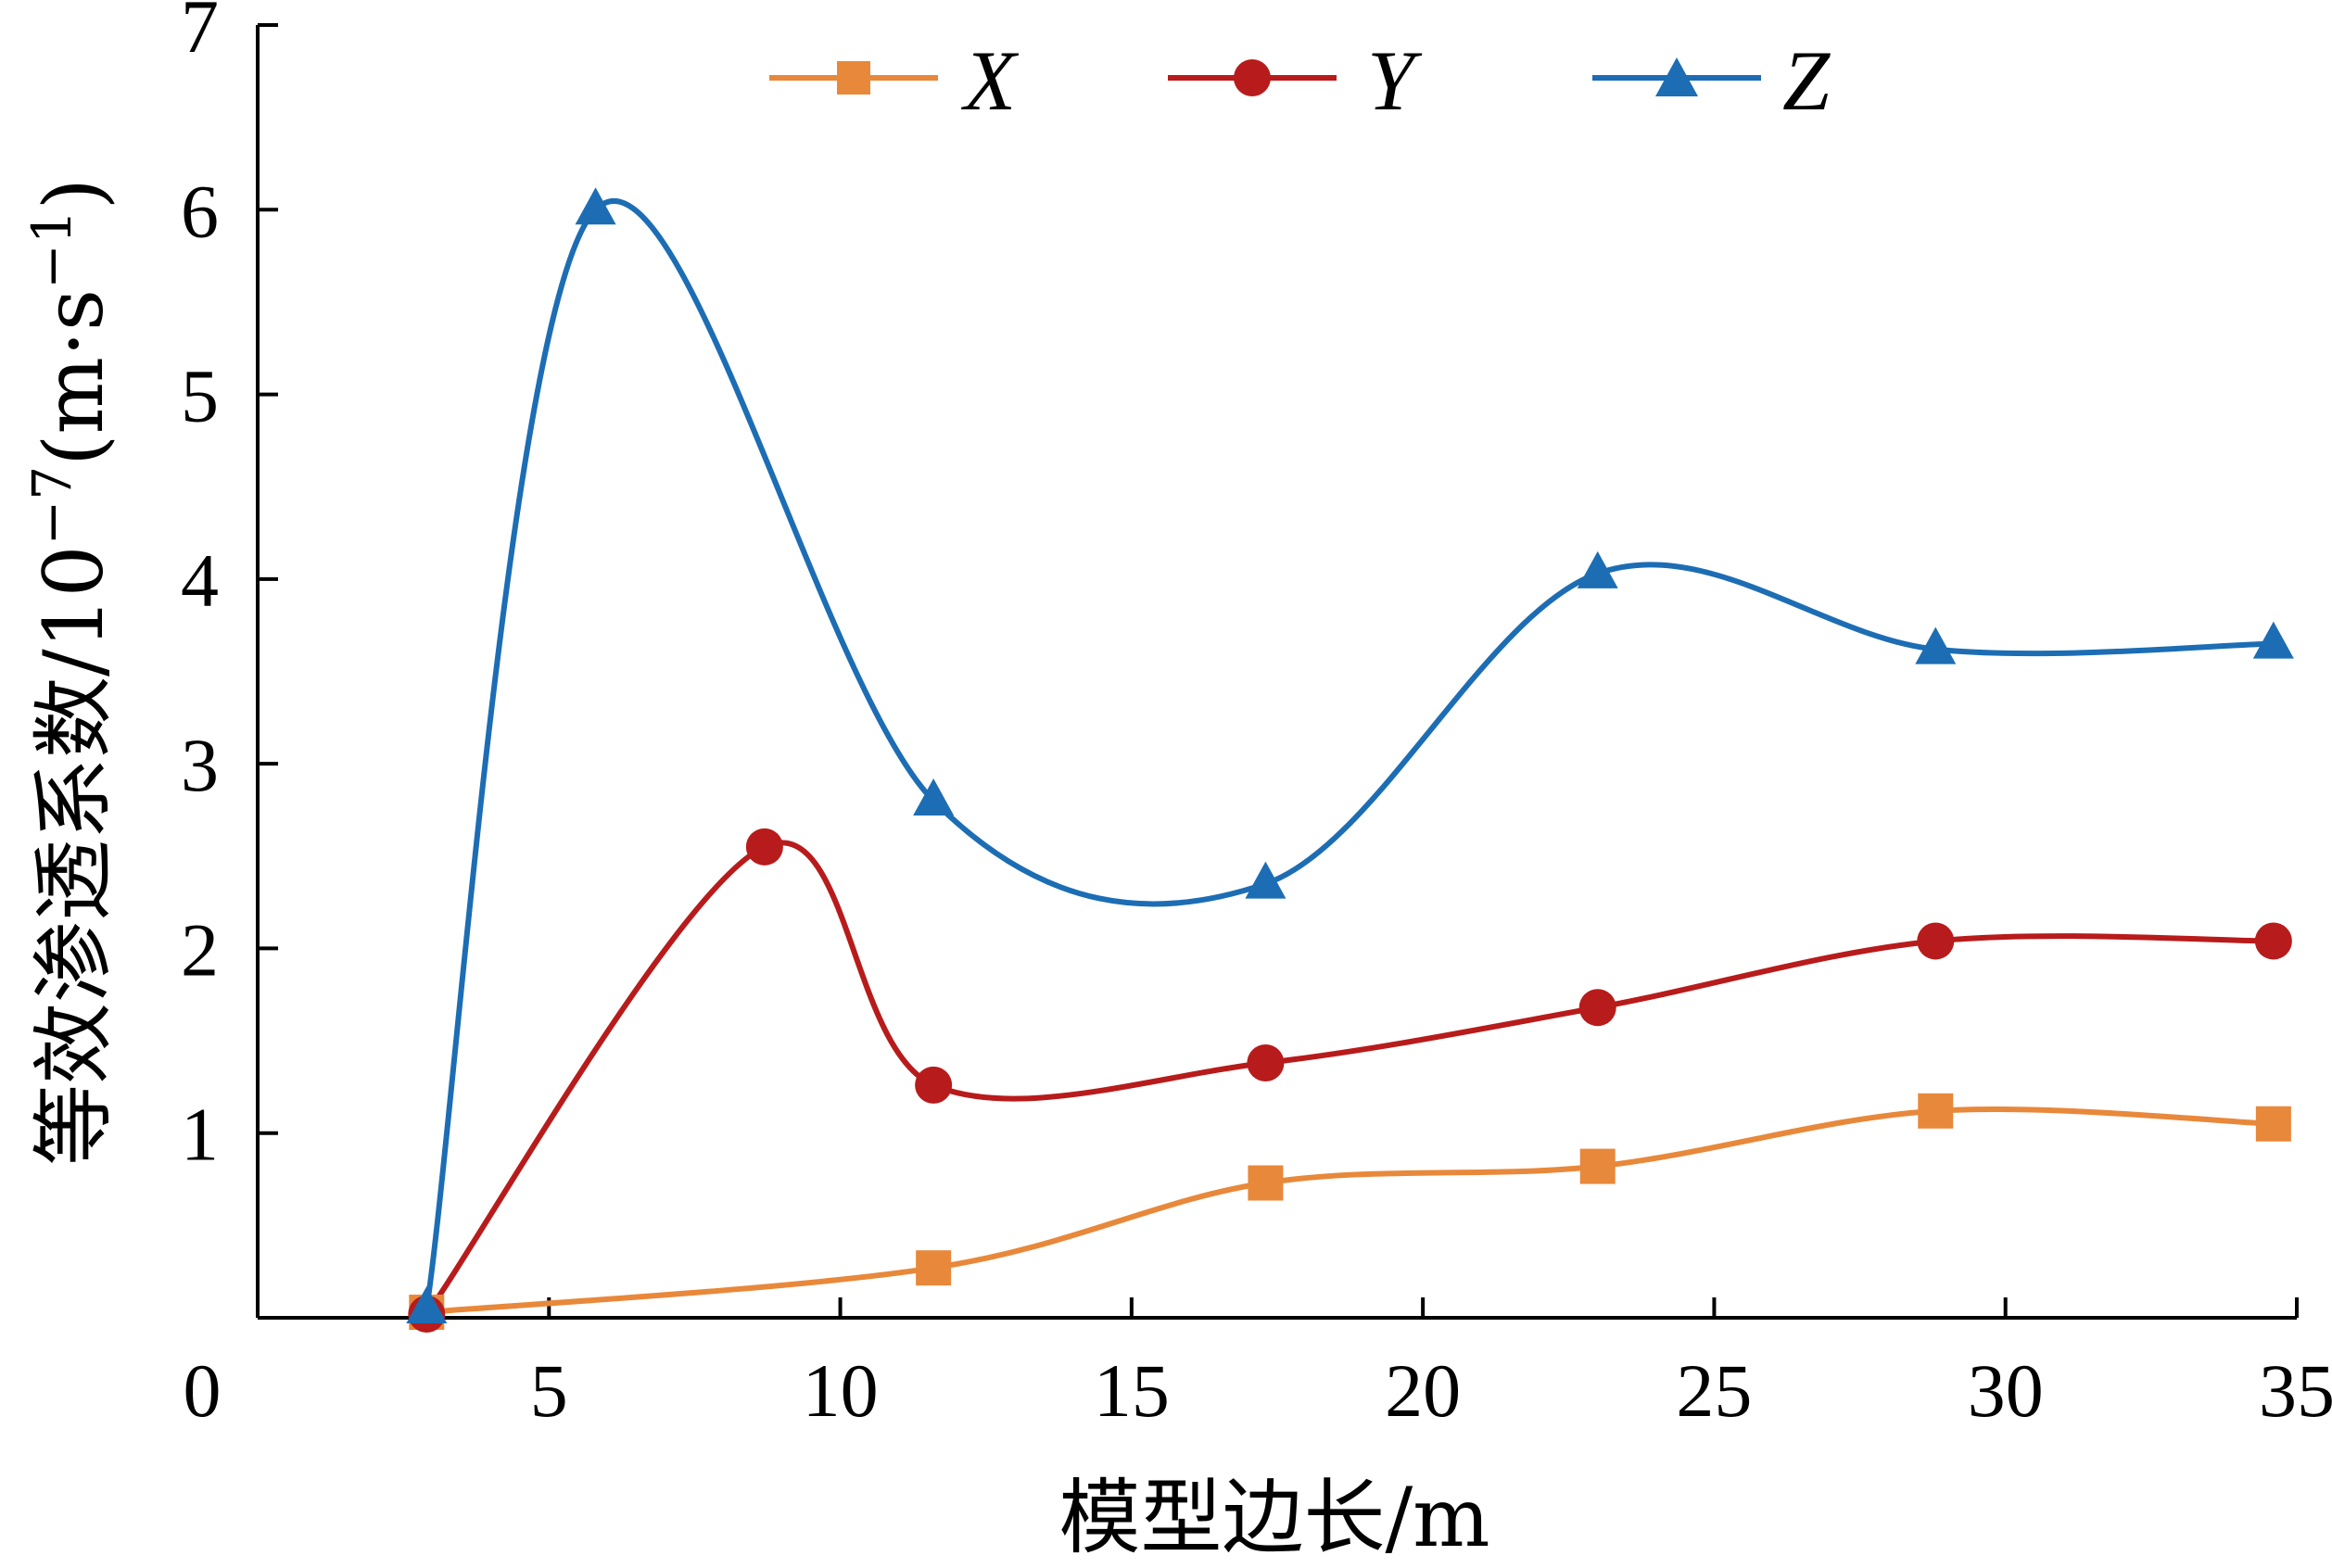 The height and width of the screenshot is (1568, 2332). I want to click on legend-marker-x, so click(853, 78).